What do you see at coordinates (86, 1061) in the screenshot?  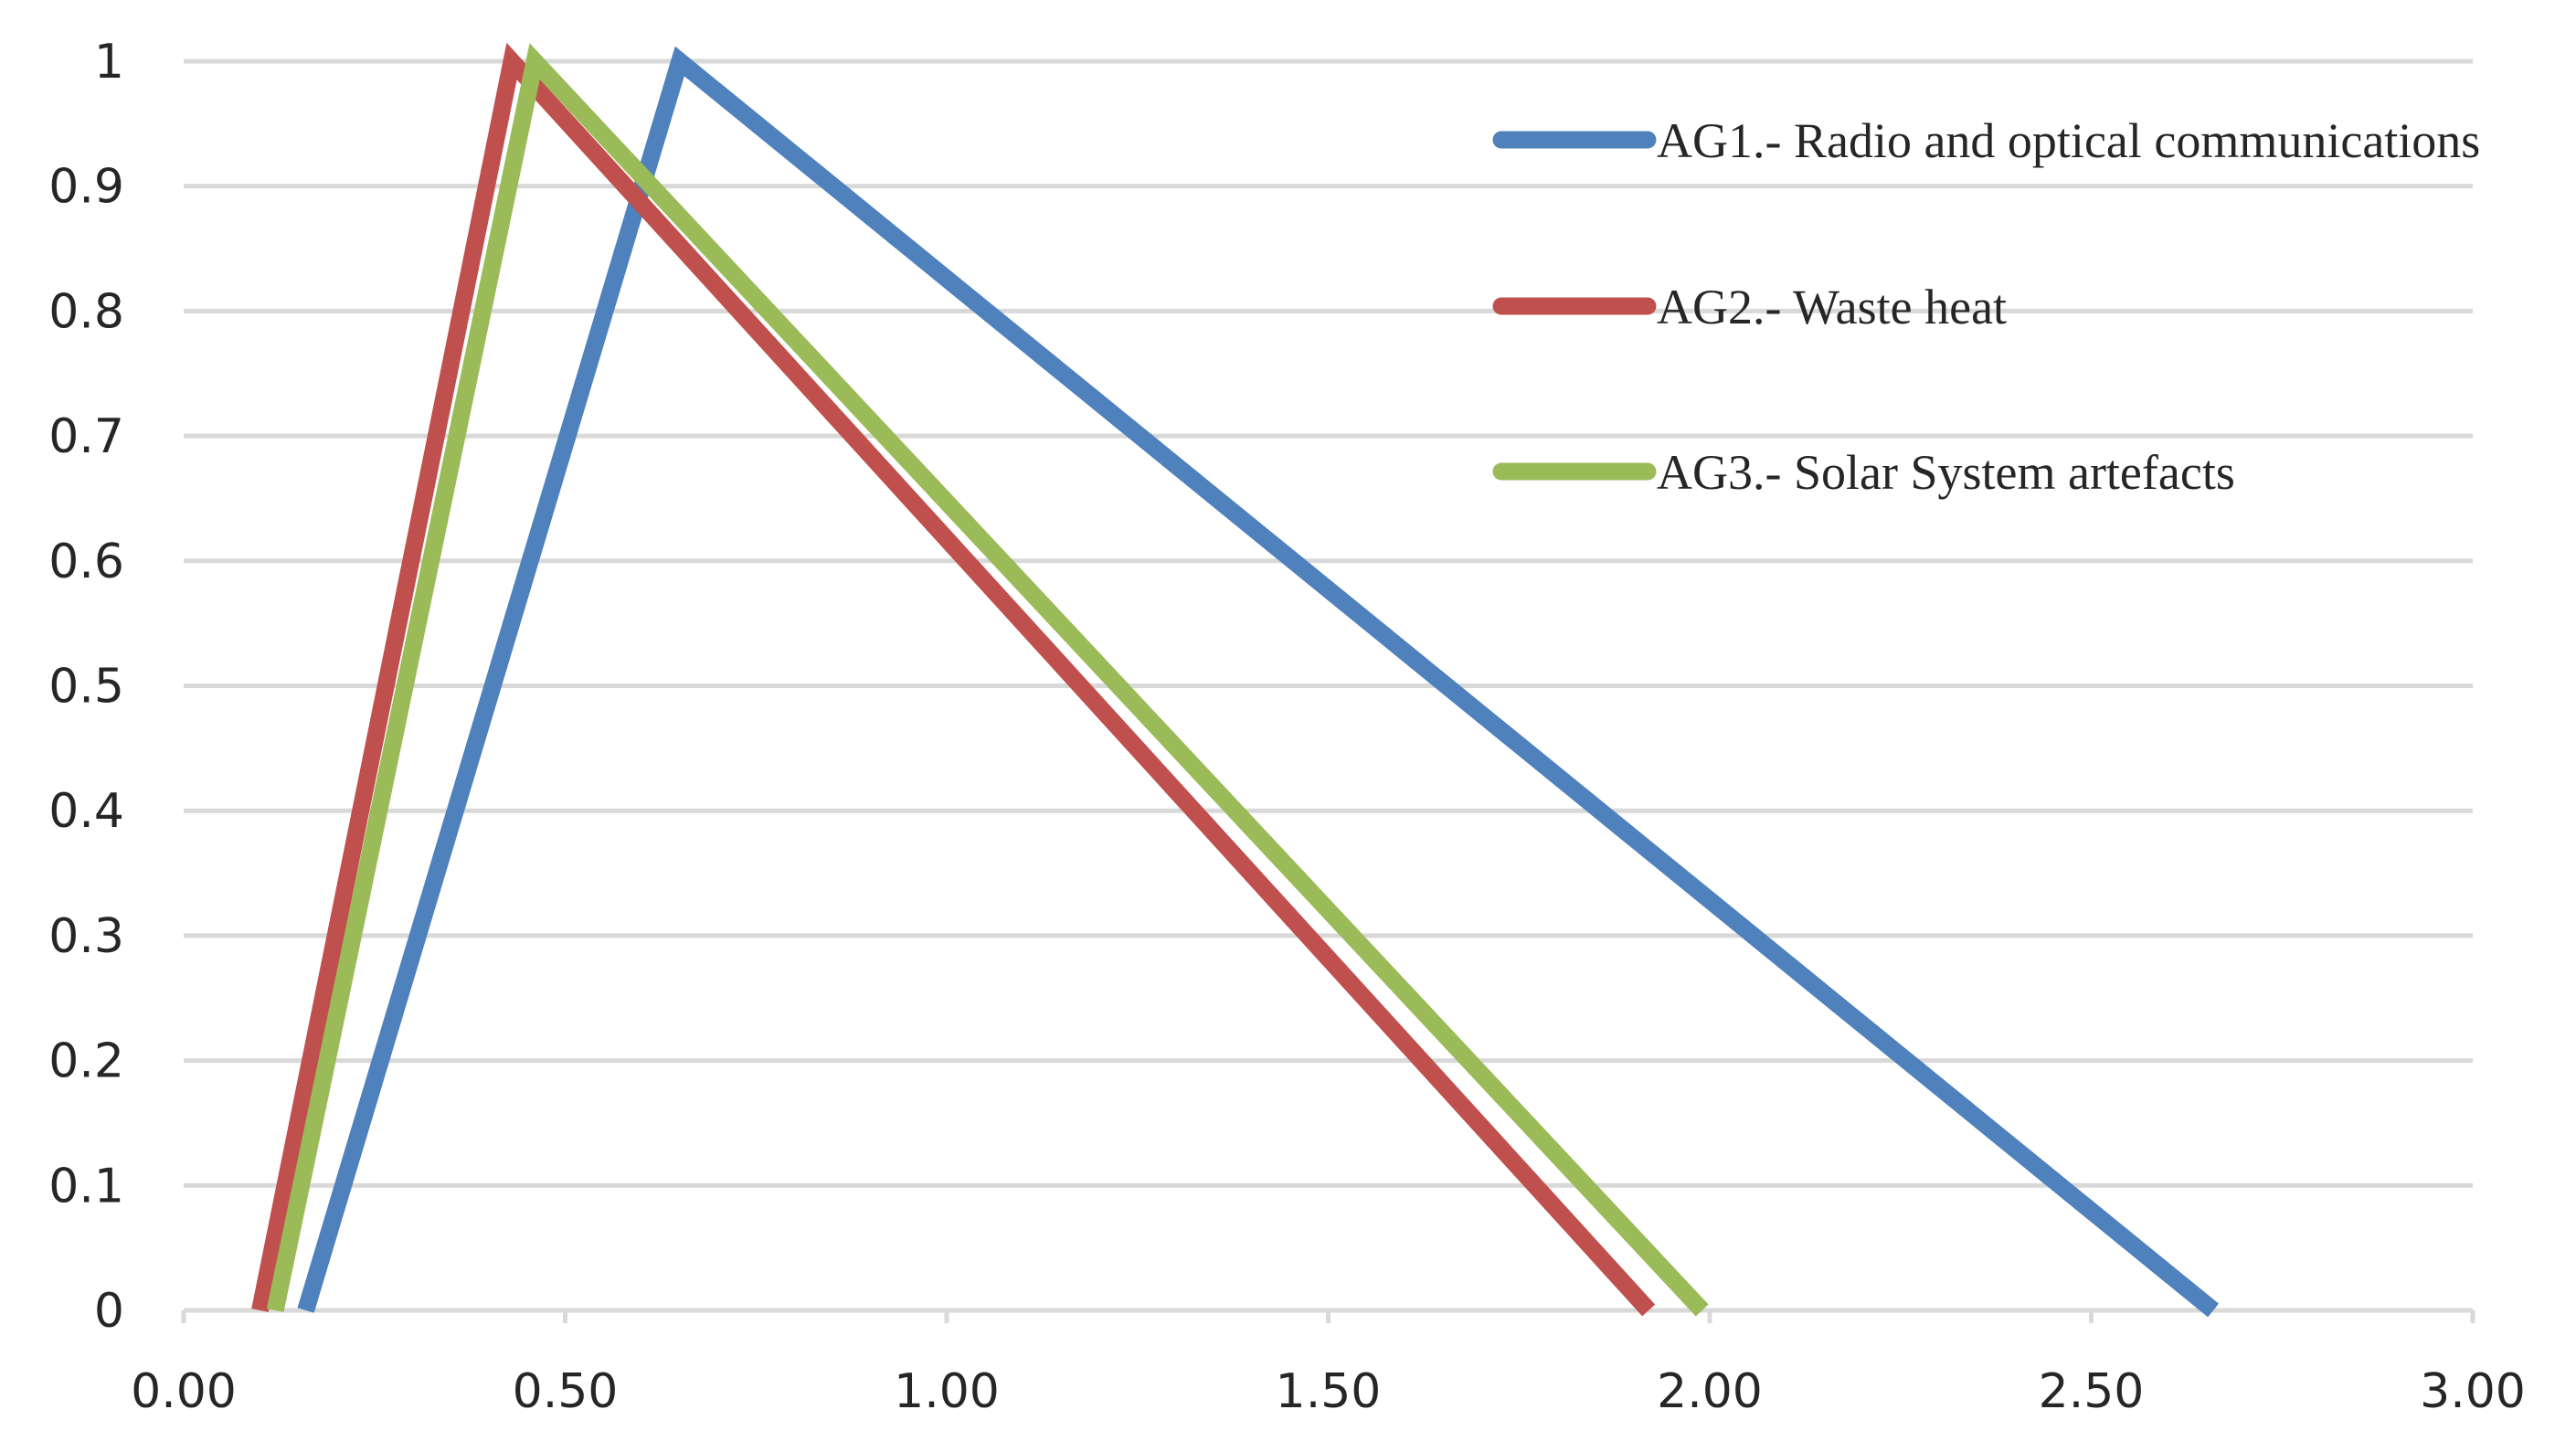 I see `y-tick-label: 0.2` at bounding box center [86, 1061].